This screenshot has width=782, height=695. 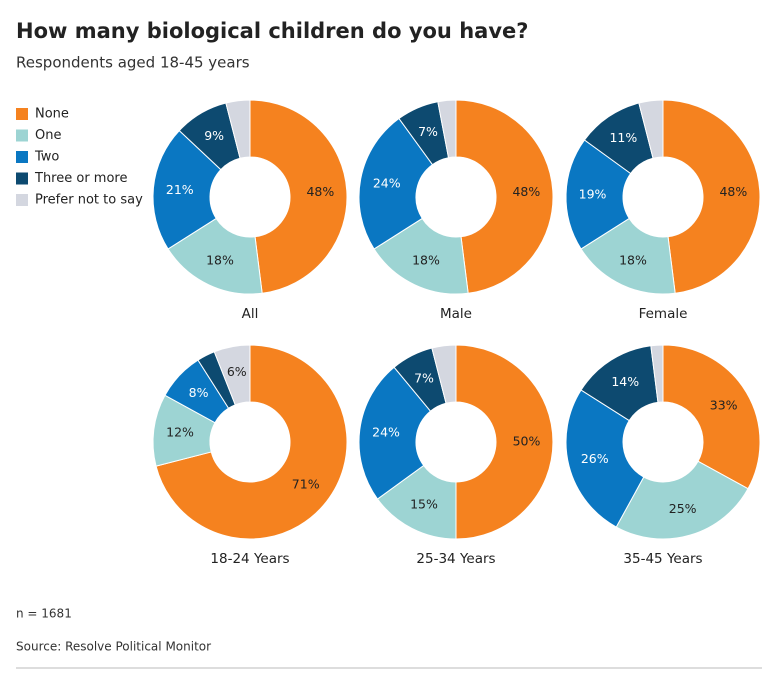 I want to click on data-label: 26%, so click(x=595, y=458).